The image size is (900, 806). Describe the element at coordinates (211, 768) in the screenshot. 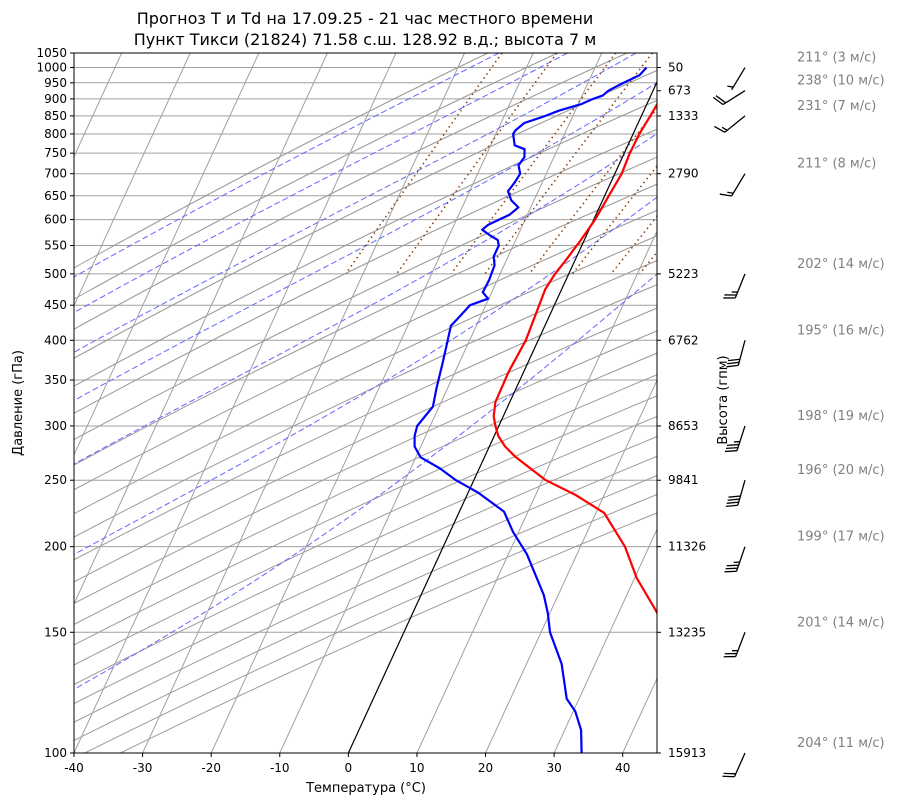

I see `x-tick-label: -20` at that location.